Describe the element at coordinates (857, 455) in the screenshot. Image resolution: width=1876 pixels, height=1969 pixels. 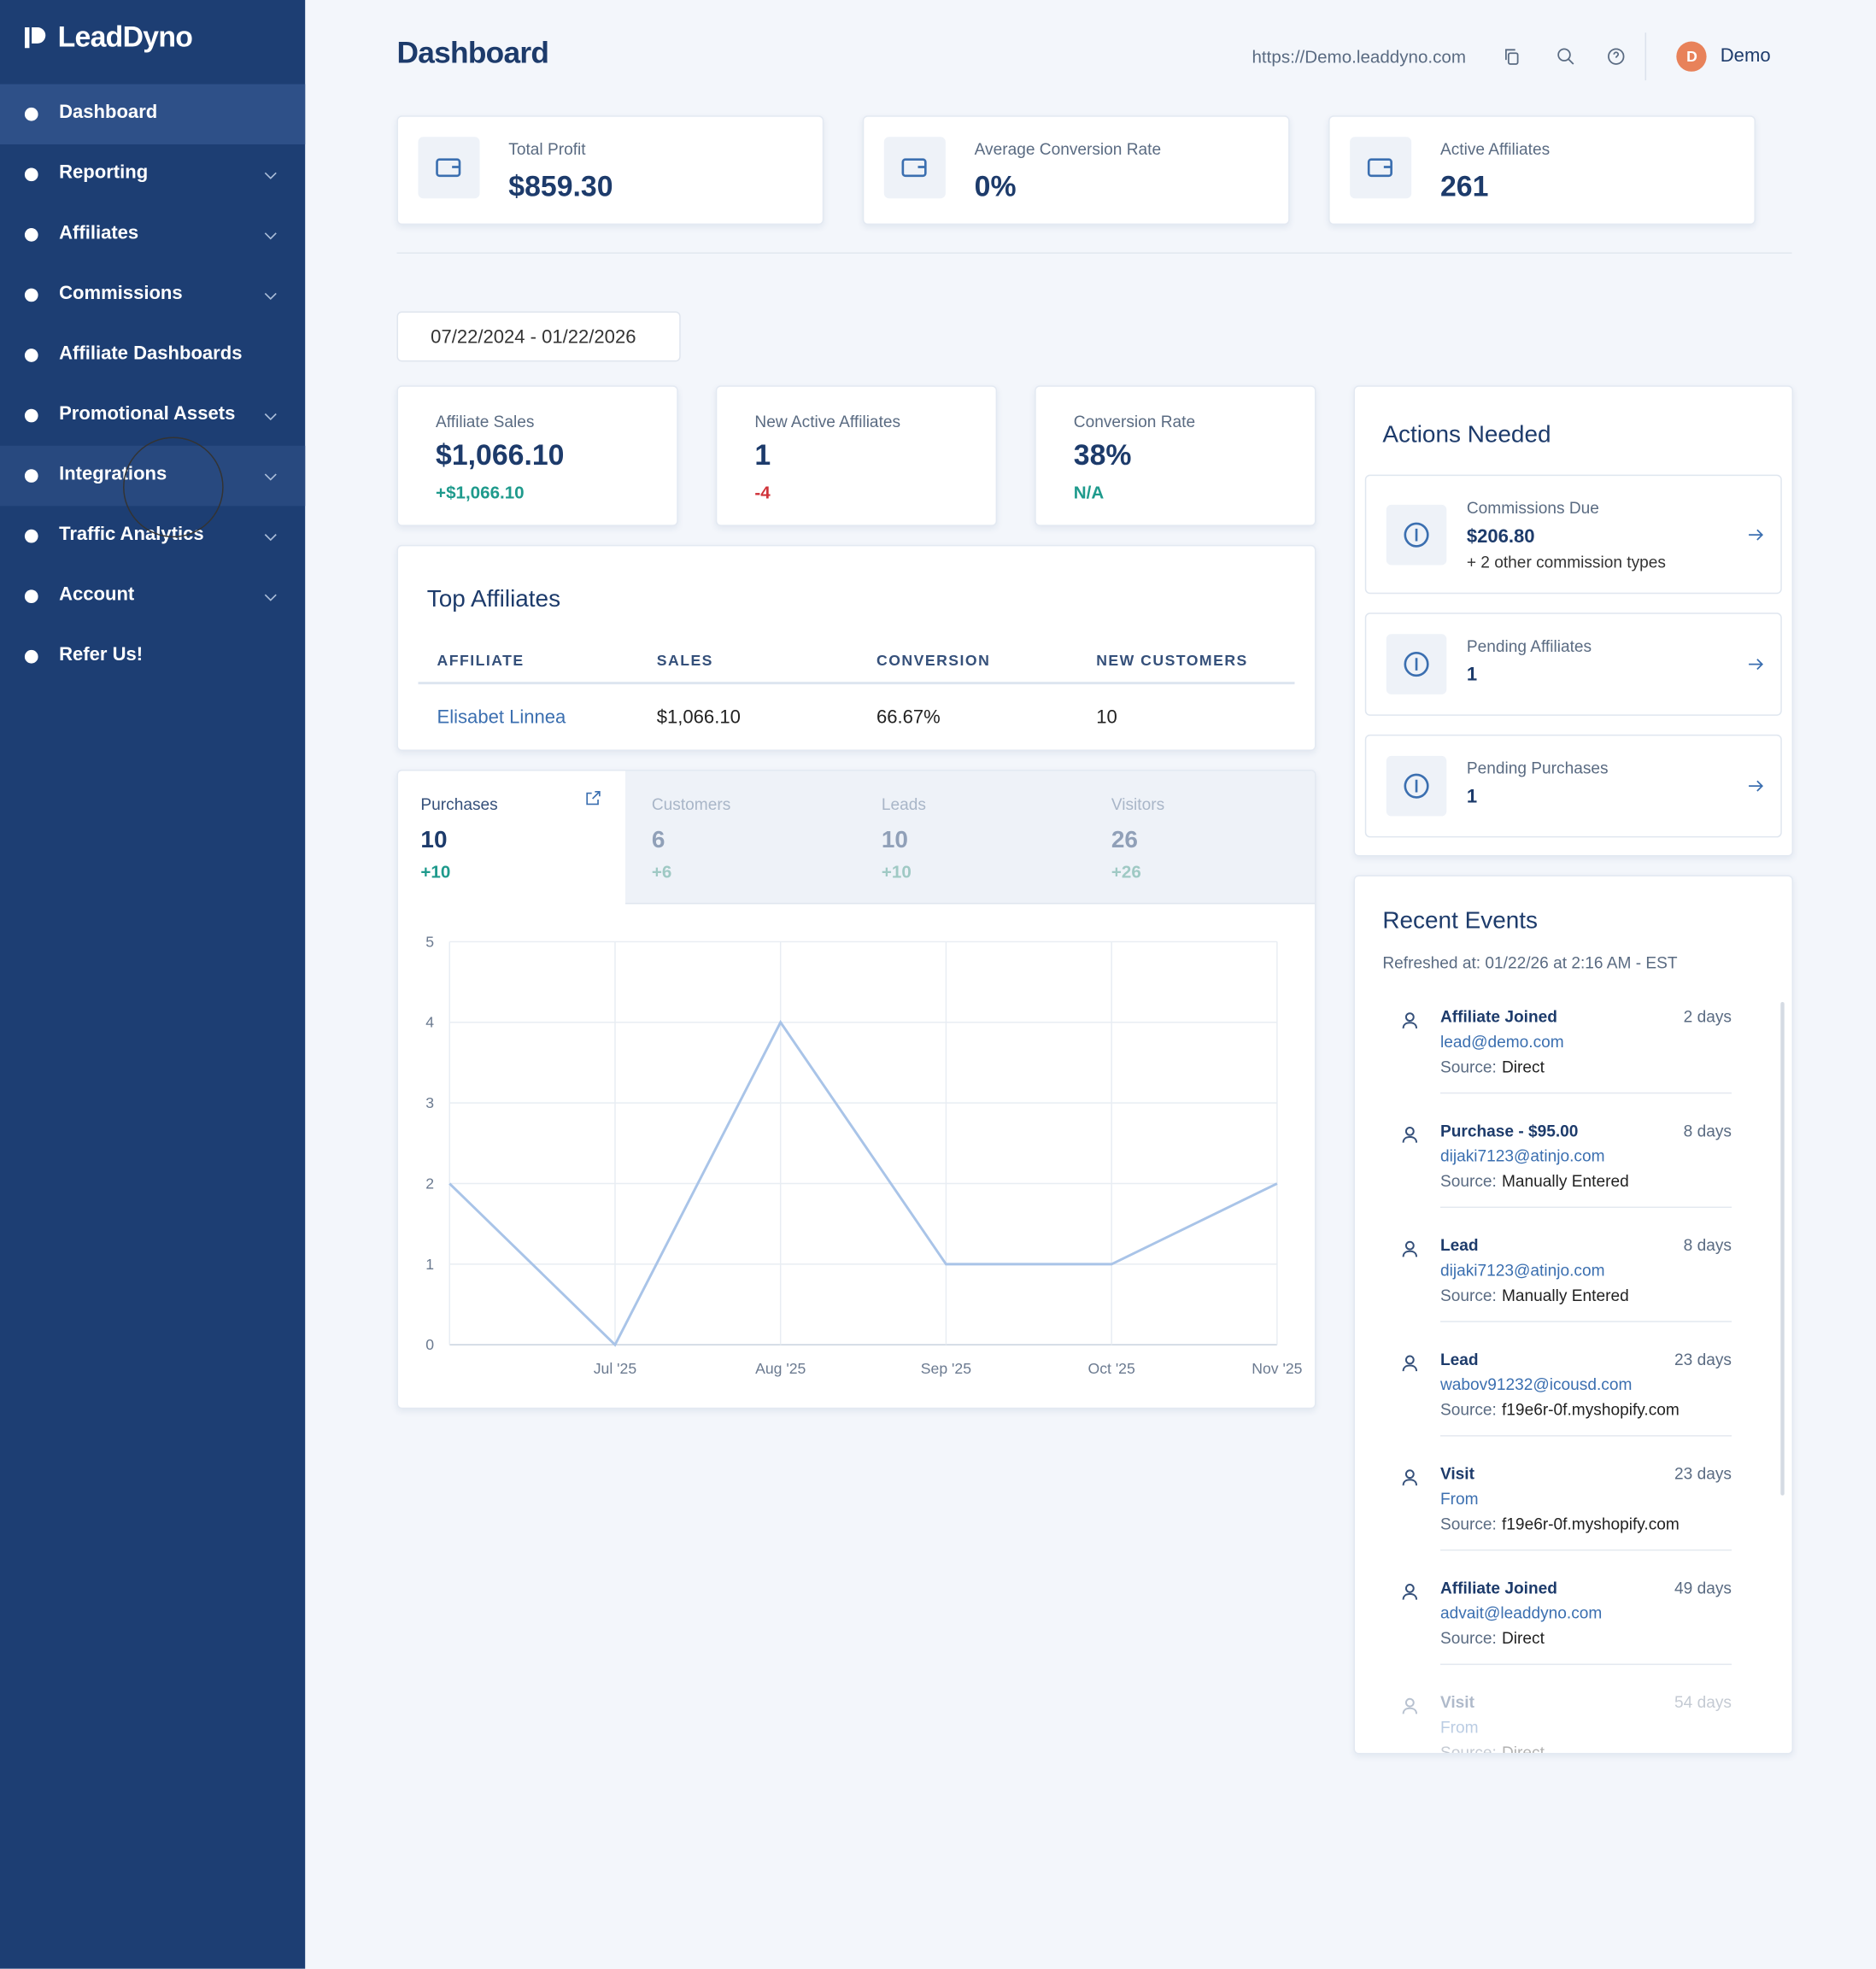
I see `kpi-card: New Active Affiliates 1 -4` at that location.